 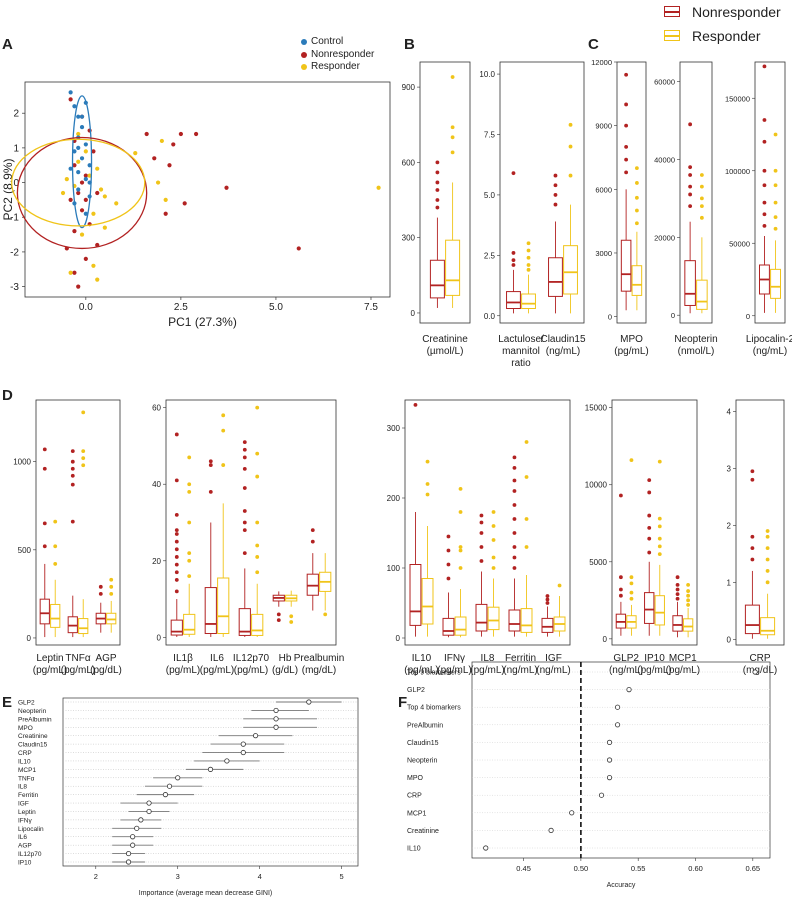 I want to click on c-mpo-y-tick-label: 6000, so click(x=603, y=189).